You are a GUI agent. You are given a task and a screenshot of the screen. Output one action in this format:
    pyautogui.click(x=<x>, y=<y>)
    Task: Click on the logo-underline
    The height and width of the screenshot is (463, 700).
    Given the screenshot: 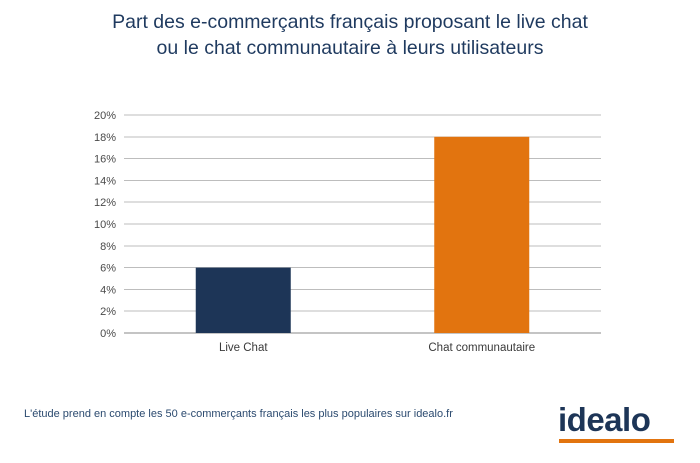 What is the action you would take?
    pyautogui.click(x=616, y=441)
    